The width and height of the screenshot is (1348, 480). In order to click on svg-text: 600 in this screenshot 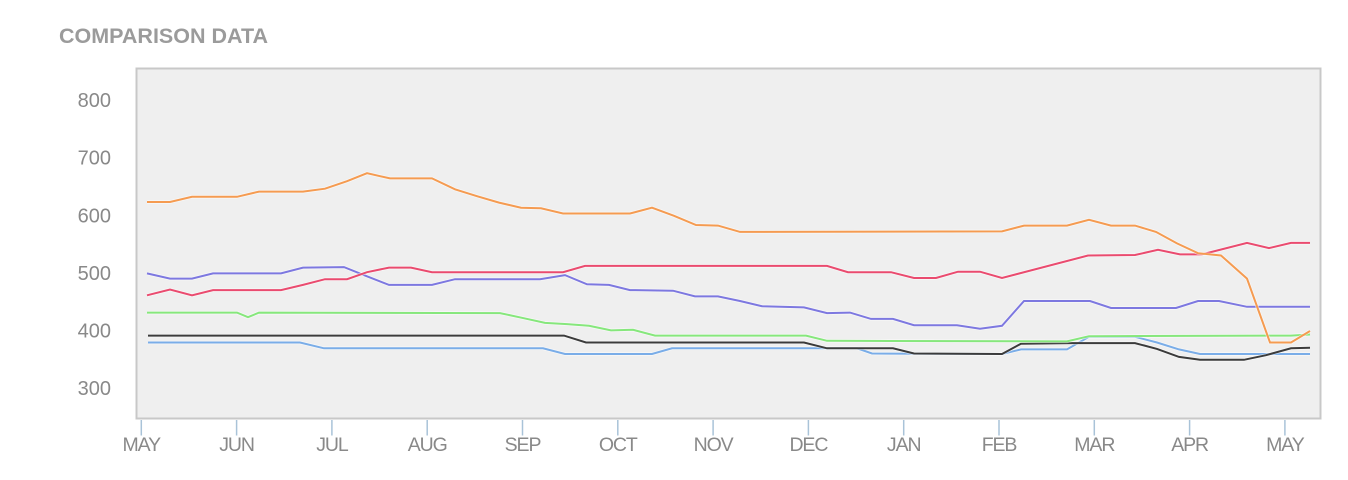, I will do `click(94, 216)`.